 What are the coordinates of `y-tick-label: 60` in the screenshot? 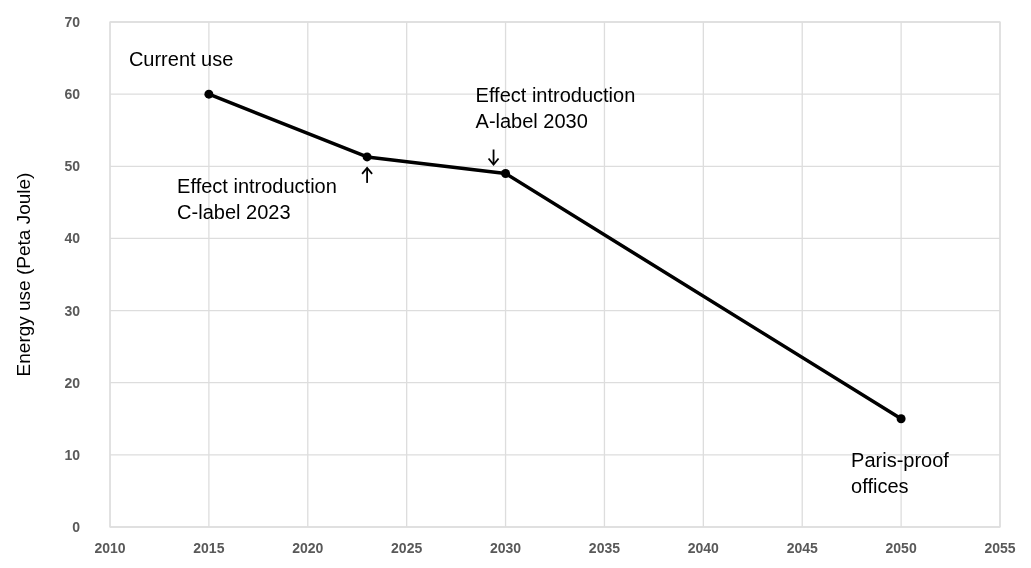 It's located at (72, 94).